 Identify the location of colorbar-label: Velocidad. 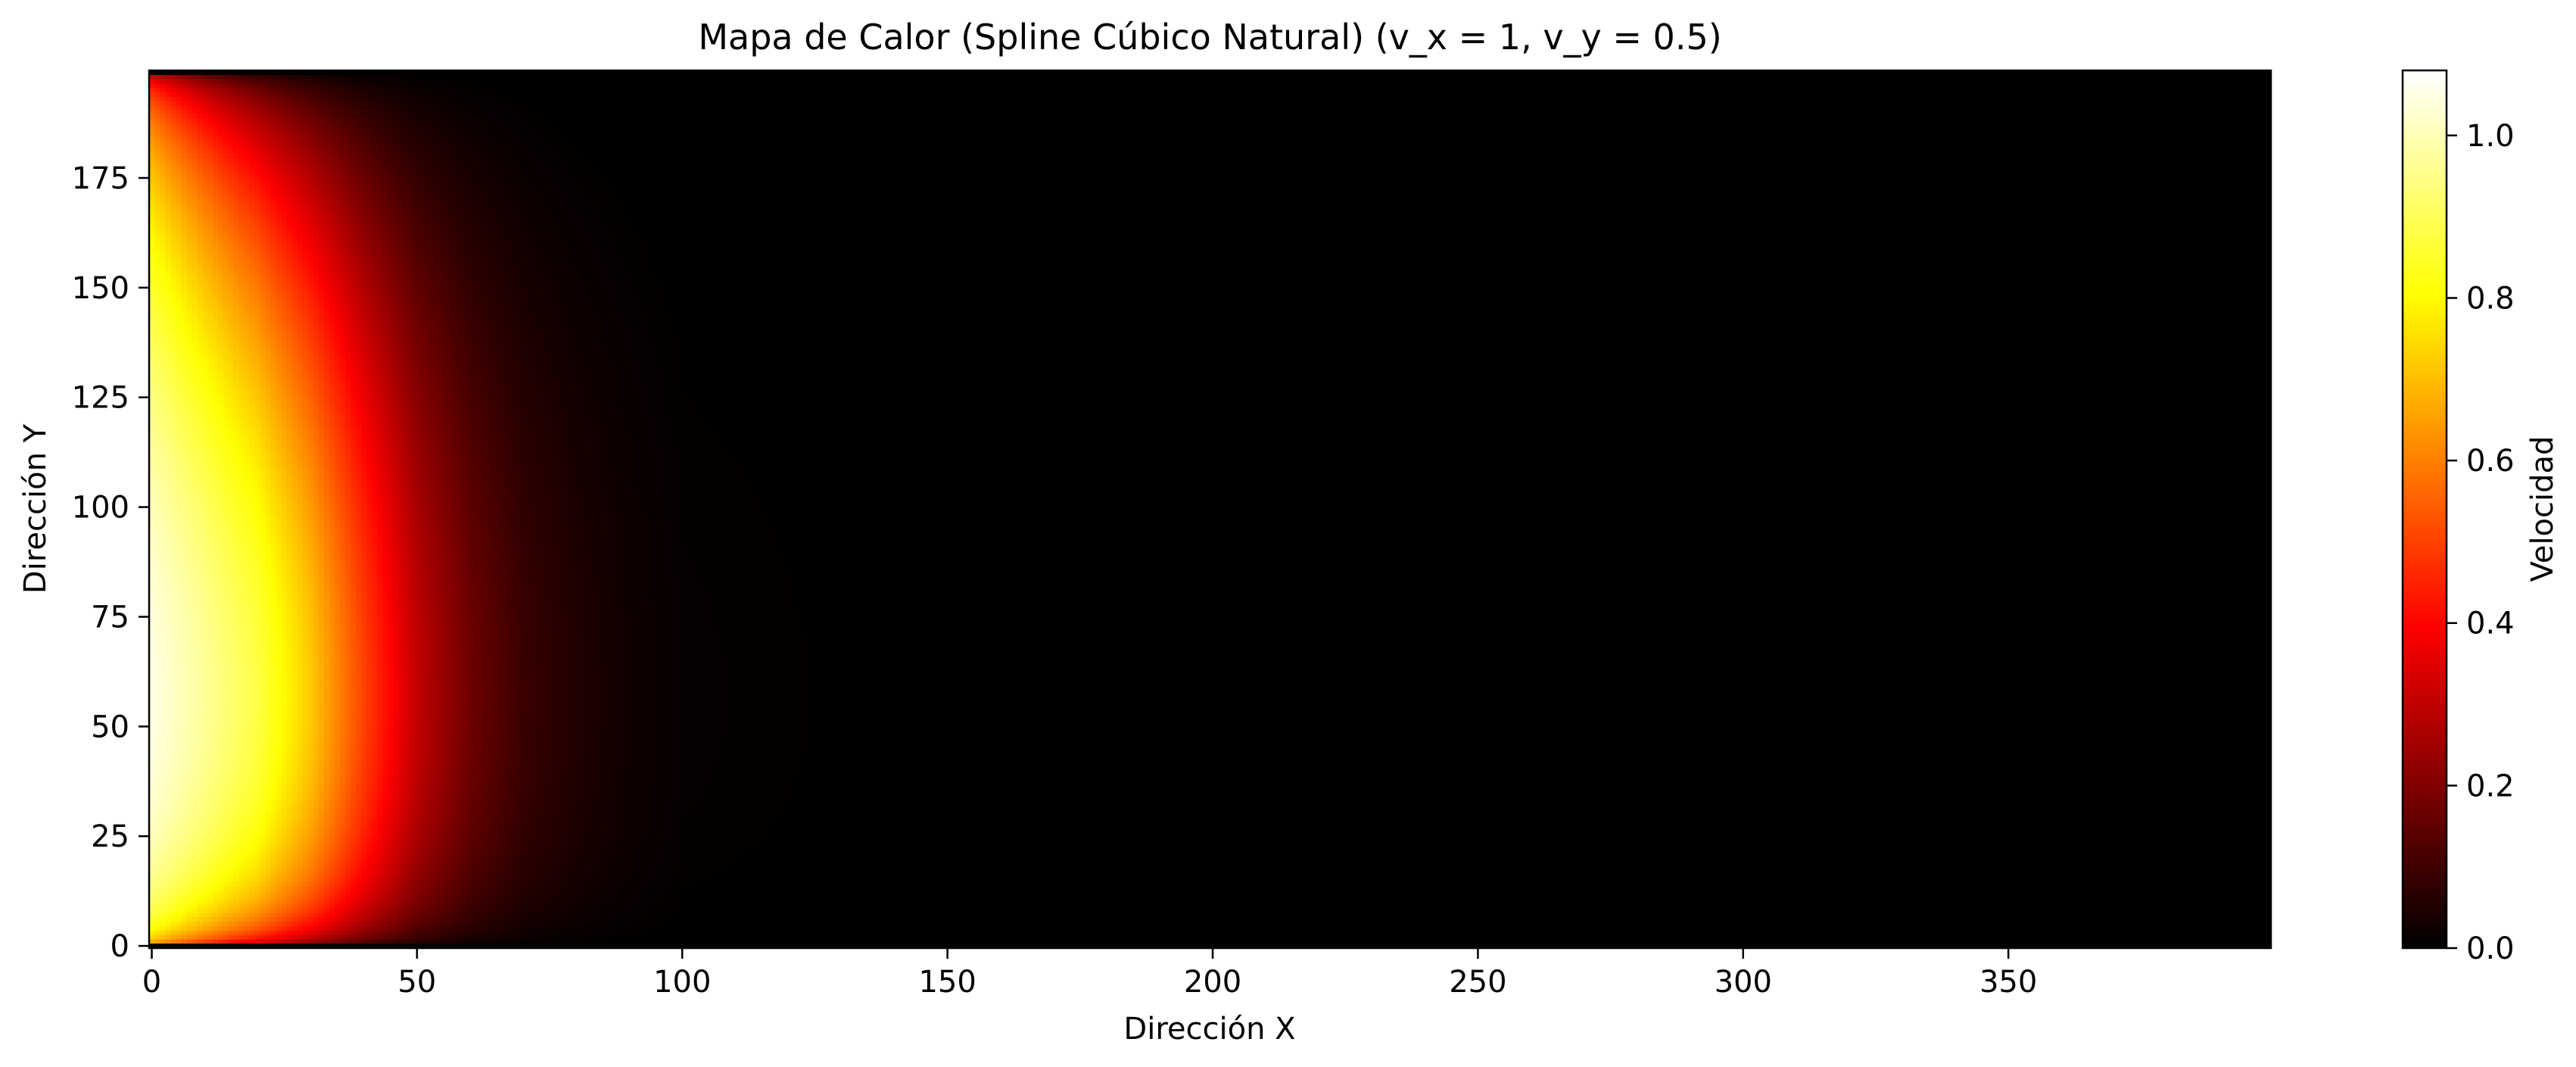
(2542, 509).